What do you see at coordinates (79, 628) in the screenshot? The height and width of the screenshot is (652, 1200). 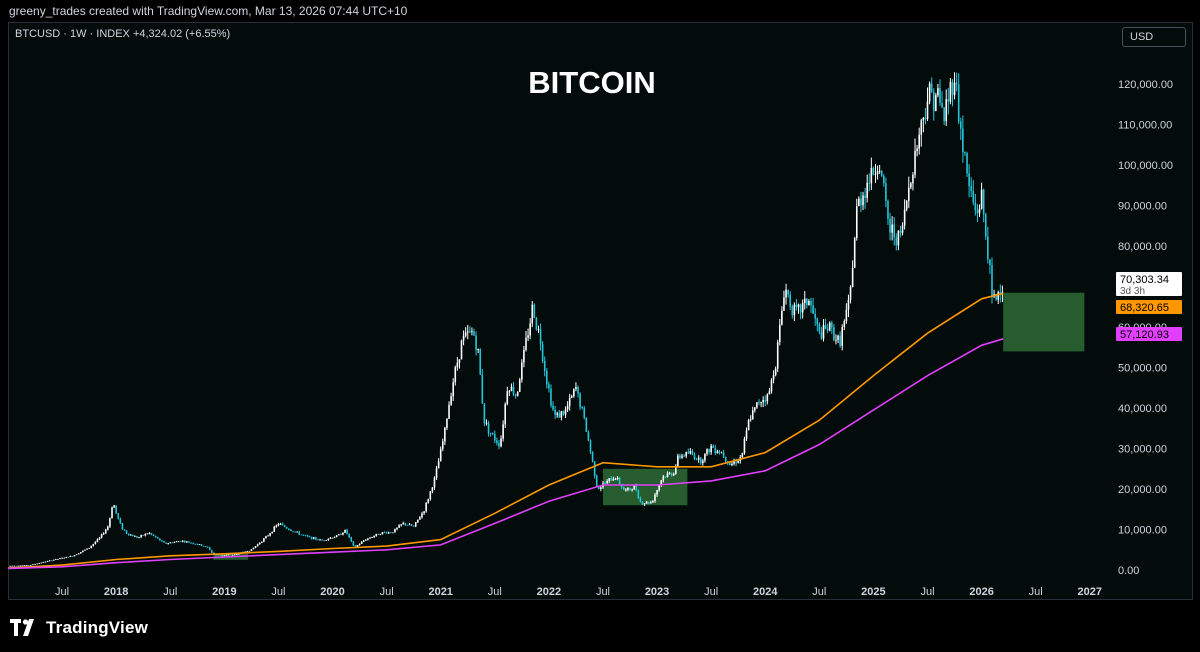 I see `tradingview-logo: TradingView` at bounding box center [79, 628].